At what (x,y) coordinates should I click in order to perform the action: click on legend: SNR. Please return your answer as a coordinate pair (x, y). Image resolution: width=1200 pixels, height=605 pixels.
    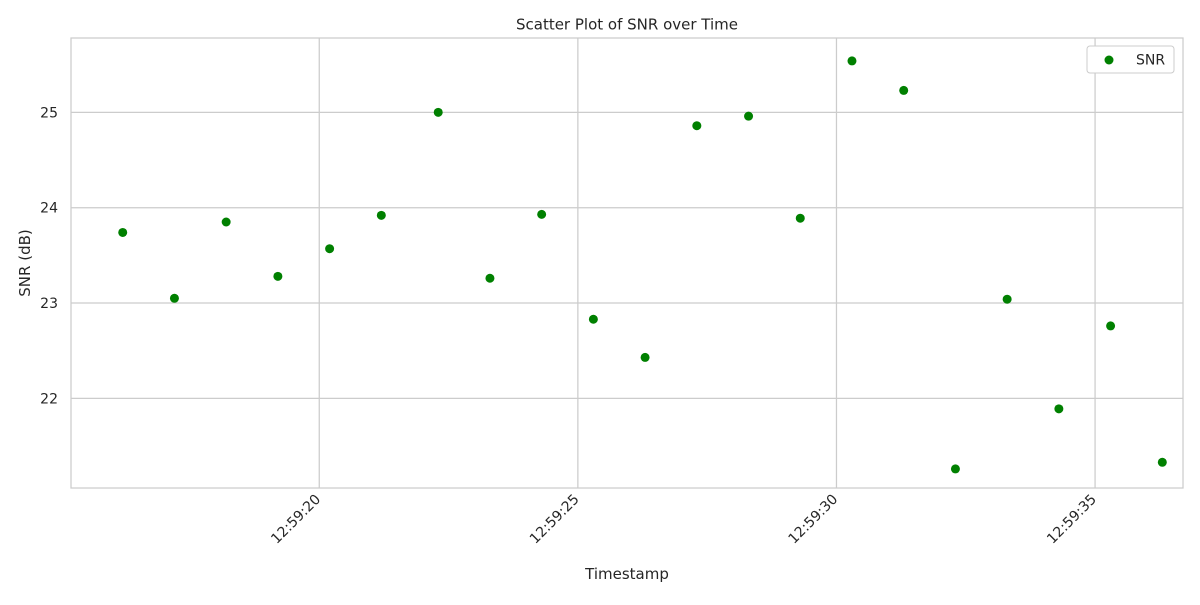
    Looking at the image, I should click on (1130, 59).